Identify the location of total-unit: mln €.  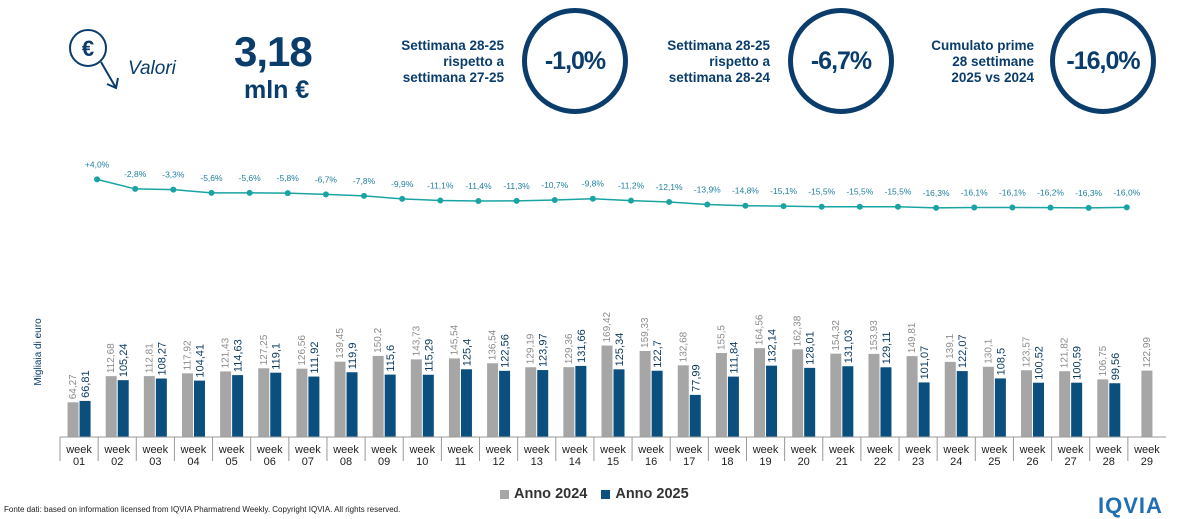
(277, 90).